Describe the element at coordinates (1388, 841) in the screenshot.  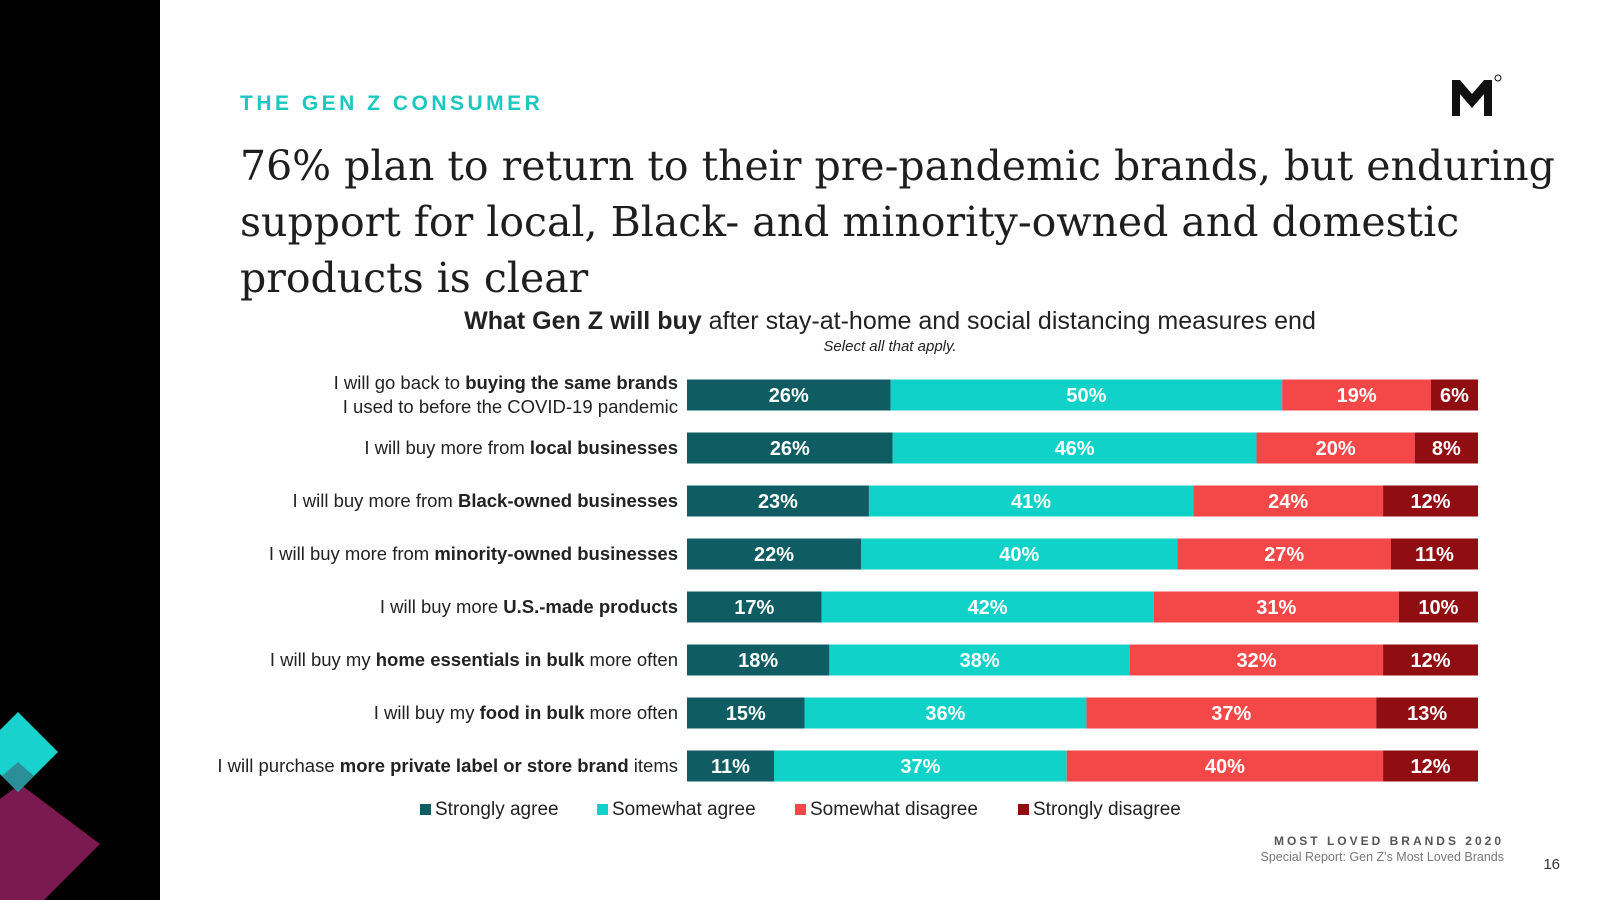
I see `footer-brand: MOST LOVED BRANDS 2020` at that location.